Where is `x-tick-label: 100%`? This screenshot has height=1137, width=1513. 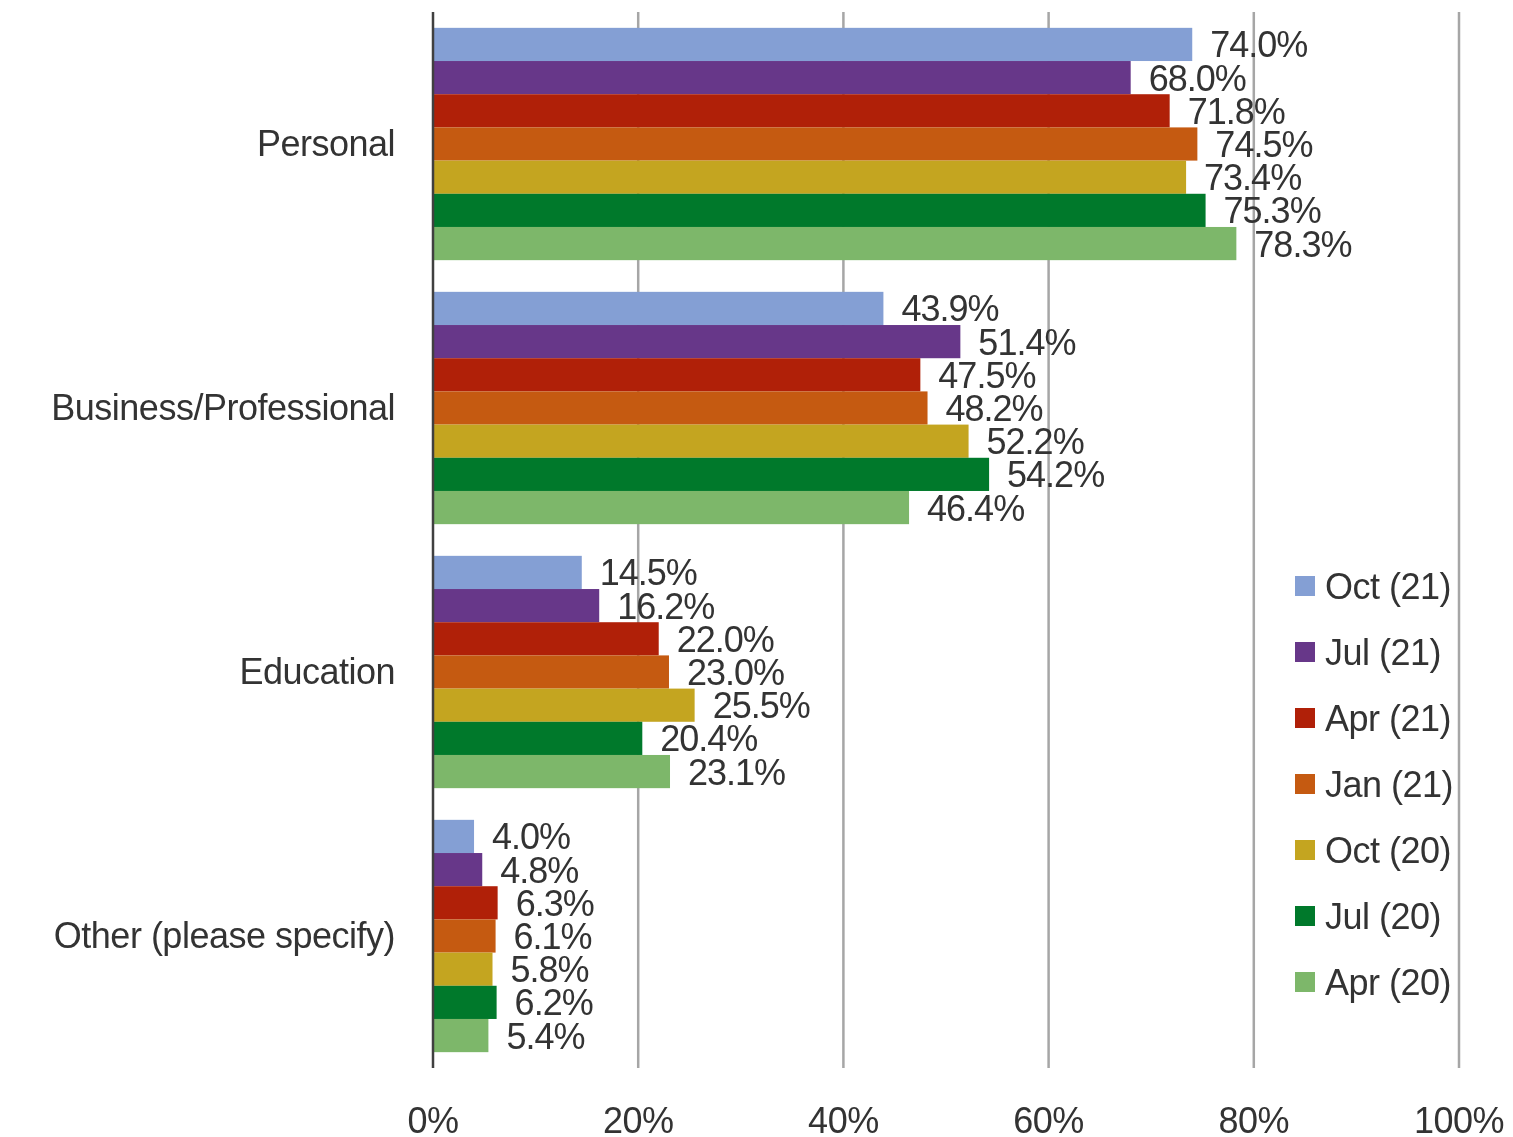
x-tick-label: 100% is located at coordinates (1459, 1118).